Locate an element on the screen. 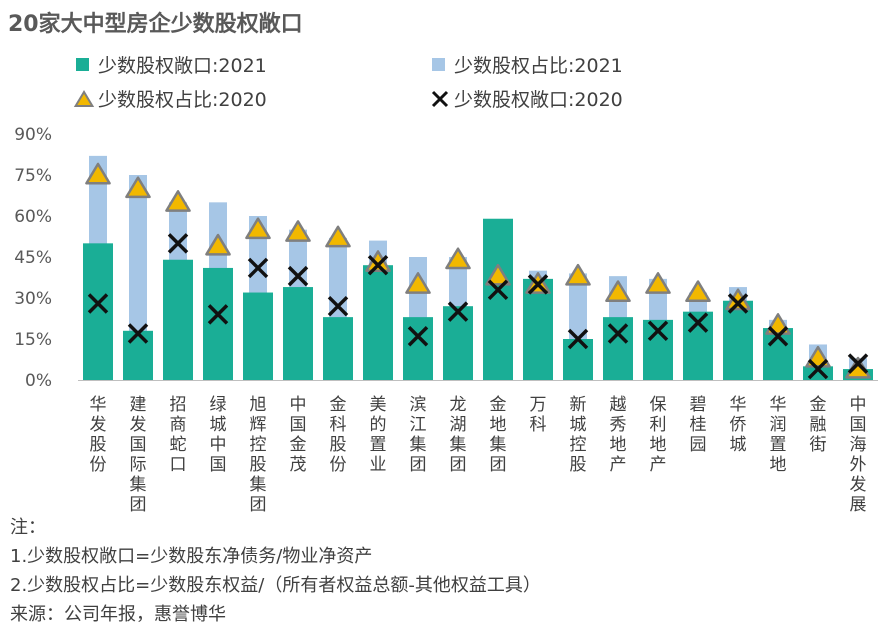  legend-label: 少数股权占比:2020 is located at coordinates (182, 100).